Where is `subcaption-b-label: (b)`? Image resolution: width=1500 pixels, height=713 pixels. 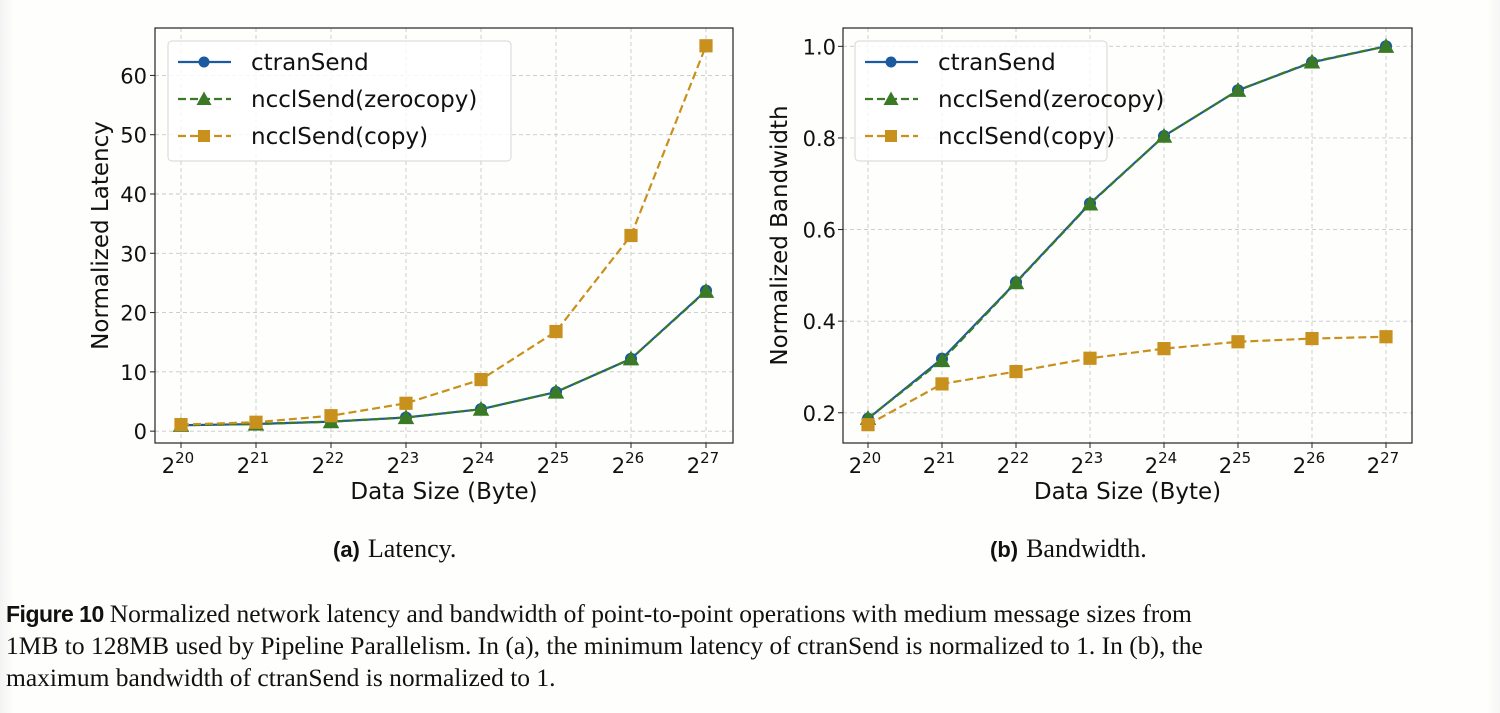 subcaption-b-label: (b) is located at coordinates (1004, 549).